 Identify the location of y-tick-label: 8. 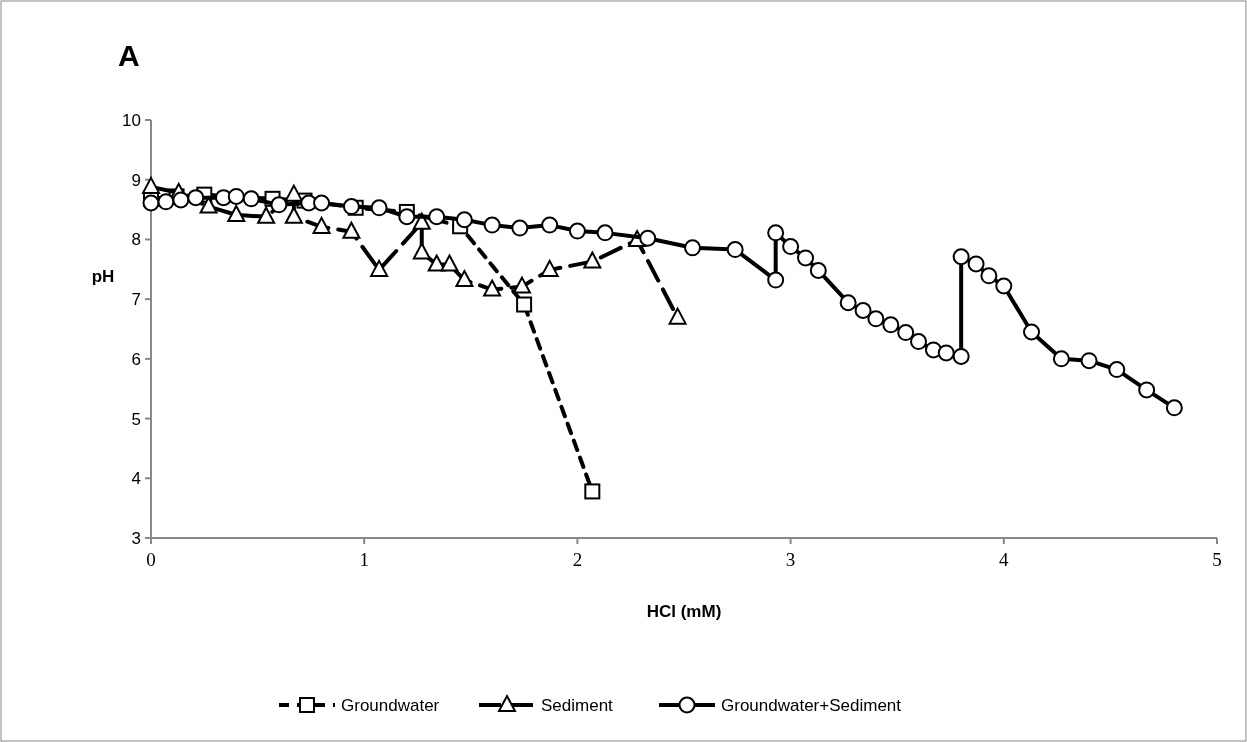
(136, 240).